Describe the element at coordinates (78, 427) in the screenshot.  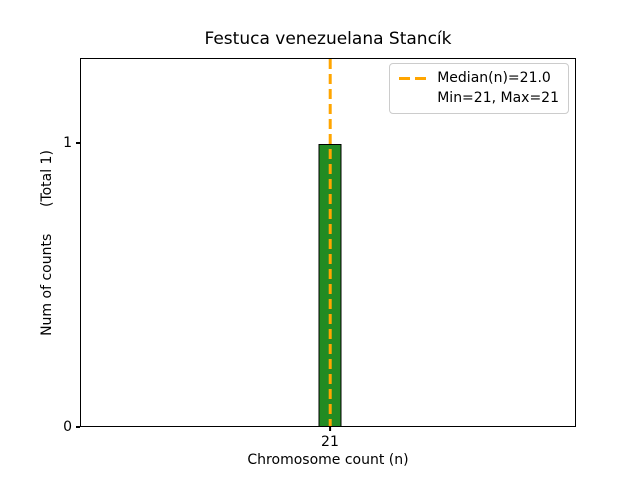
I see `y-tick-0-mark` at that location.